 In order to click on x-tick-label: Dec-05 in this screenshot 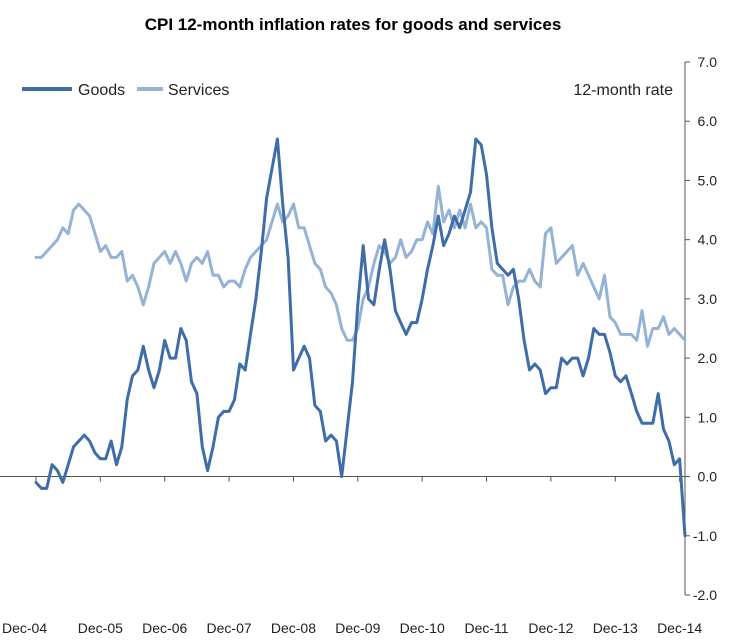, I will do `click(100, 628)`.